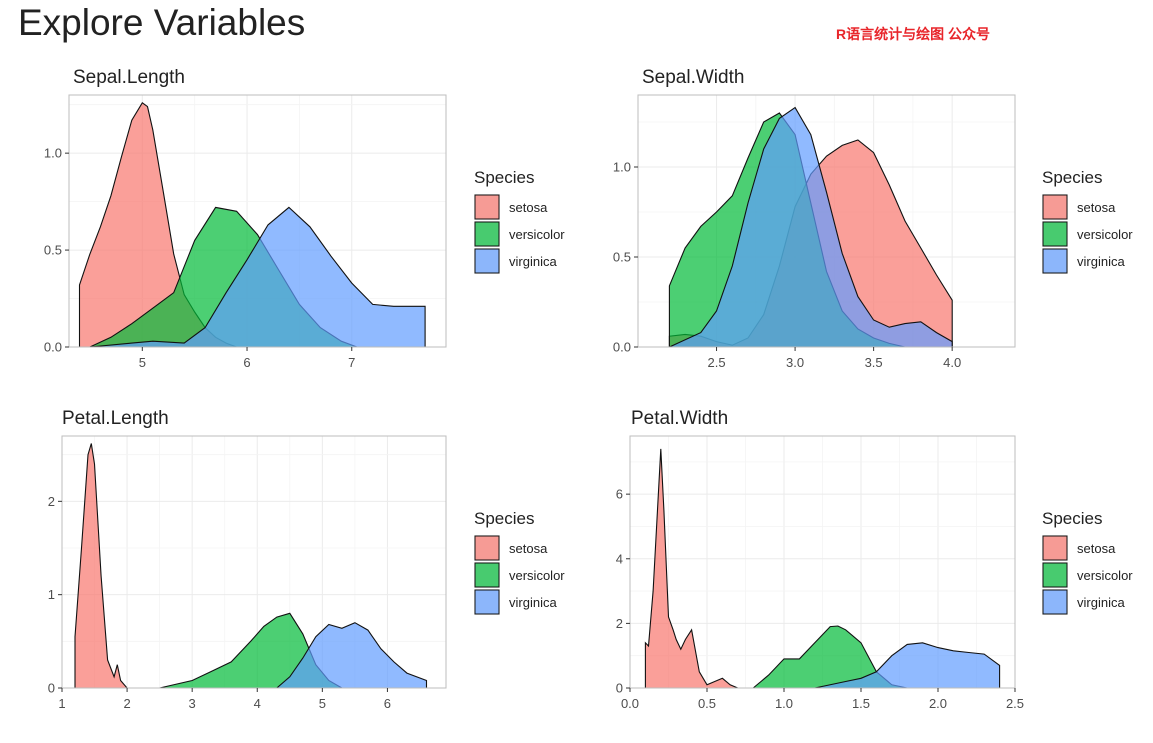  Describe the element at coordinates (952, 362) in the screenshot. I see `x-tick-label: 4.0` at that location.